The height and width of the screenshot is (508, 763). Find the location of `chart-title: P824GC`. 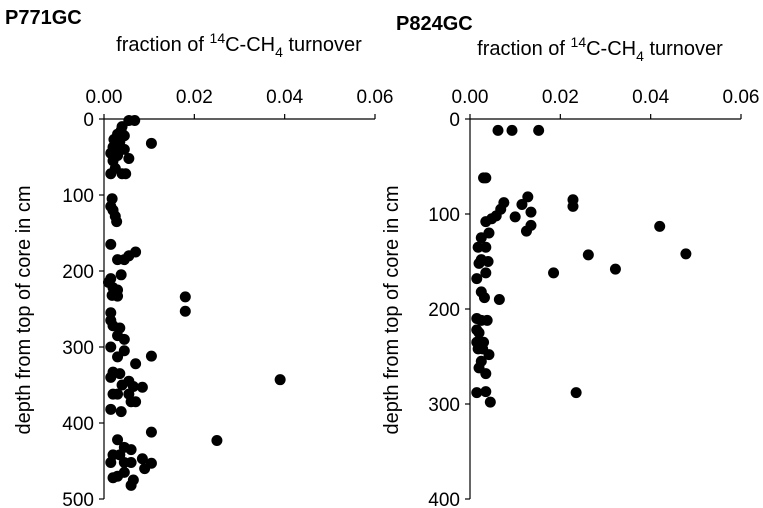

chart-title: P824GC is located at coordinates (434, 24).